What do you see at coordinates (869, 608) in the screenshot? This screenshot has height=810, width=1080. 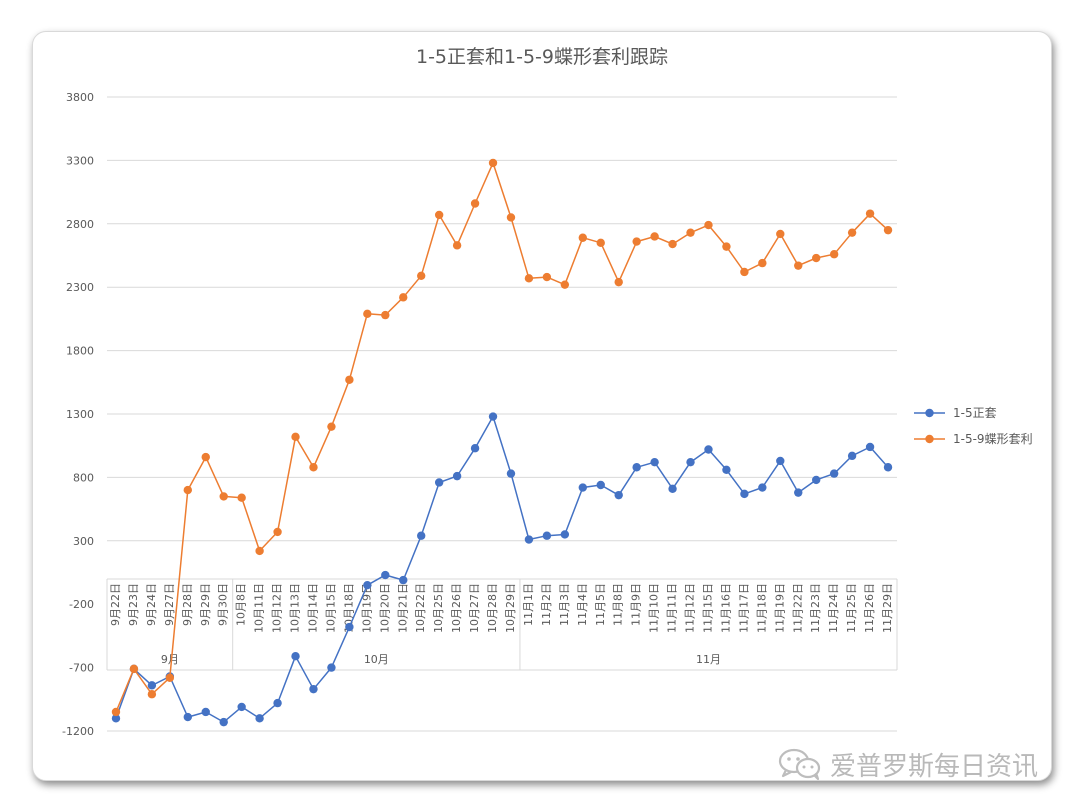 I see `x-tick-label: 11月26日` at bounding box center [869, 608].